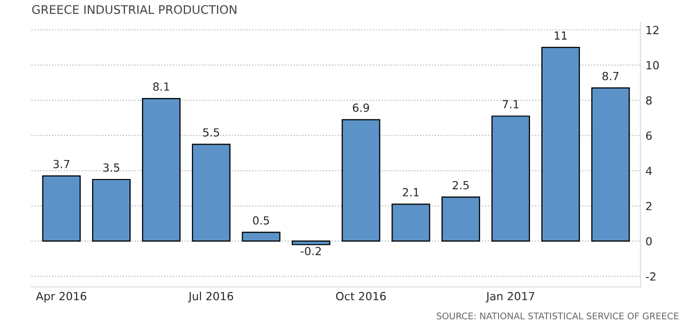 The image size is (700, 326). What do you see at coordinates (410, 192) in the screenshot?
I see `data-label: 2.1` at bounding box center [410, 192].